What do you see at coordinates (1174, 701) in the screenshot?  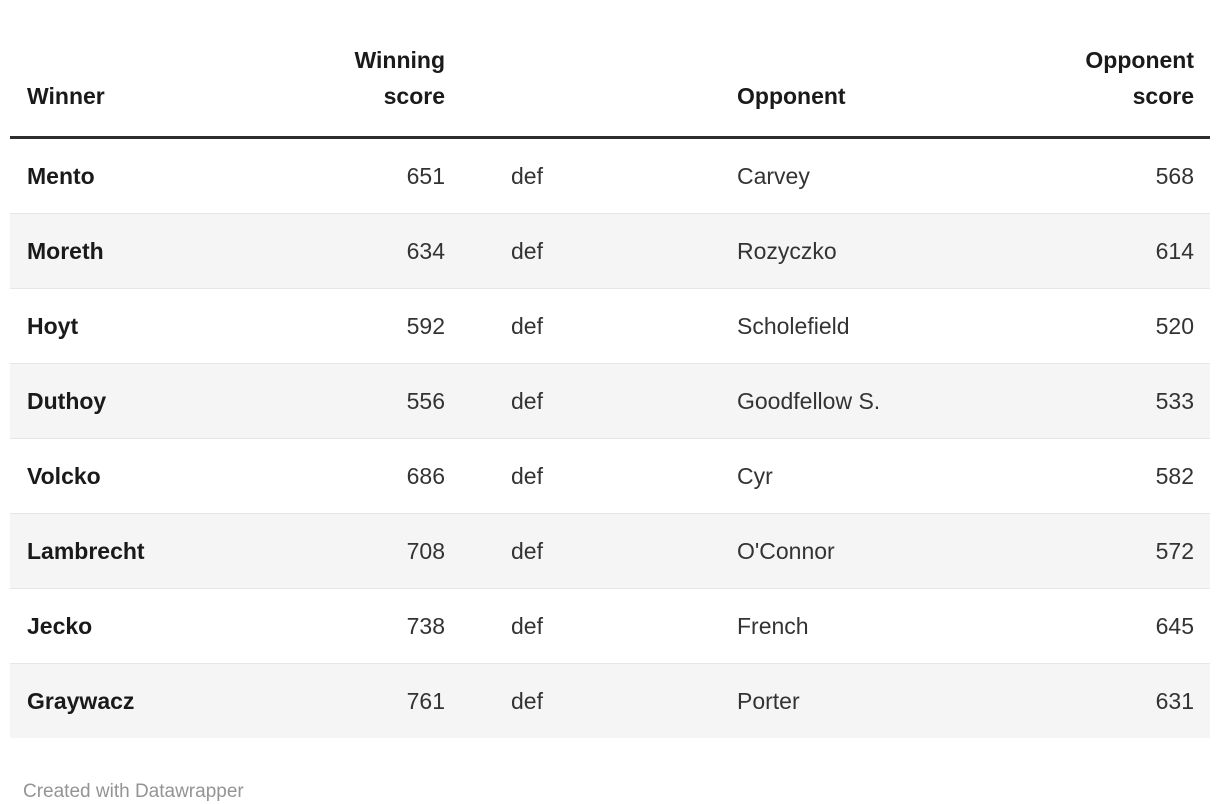 I see `cell-opponent-score: 631` at bounding box center [1174, 701].